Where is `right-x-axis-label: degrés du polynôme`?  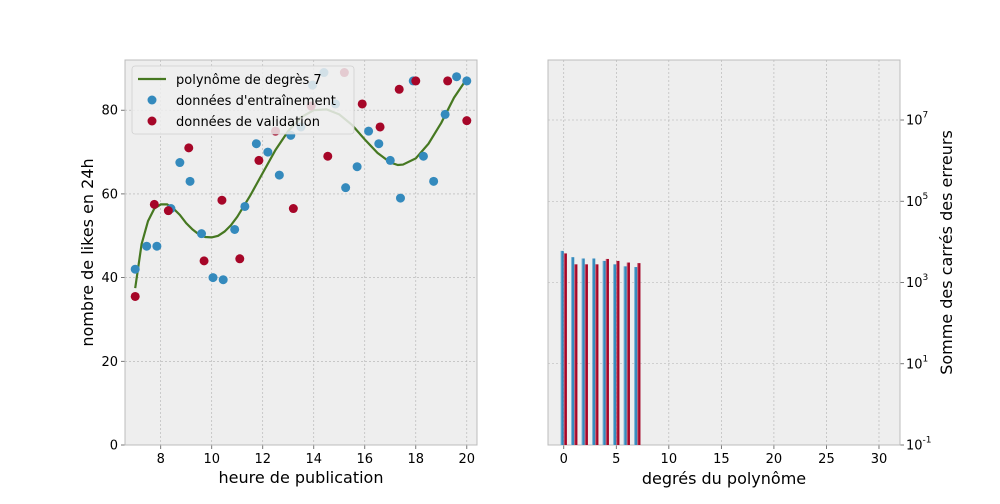 right-x-axis-label: degrés du polynôme is located at coordinates (724, 478).